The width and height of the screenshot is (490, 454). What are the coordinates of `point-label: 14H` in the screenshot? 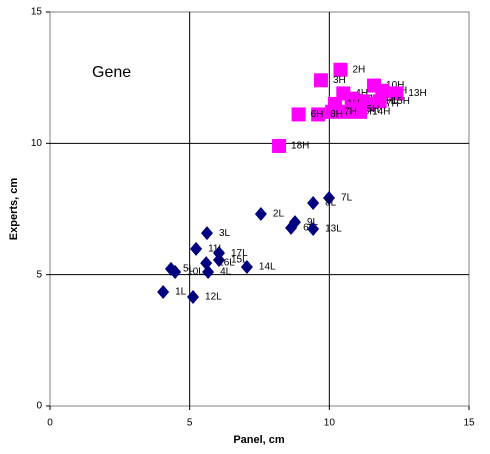 It's located at (381, 111).